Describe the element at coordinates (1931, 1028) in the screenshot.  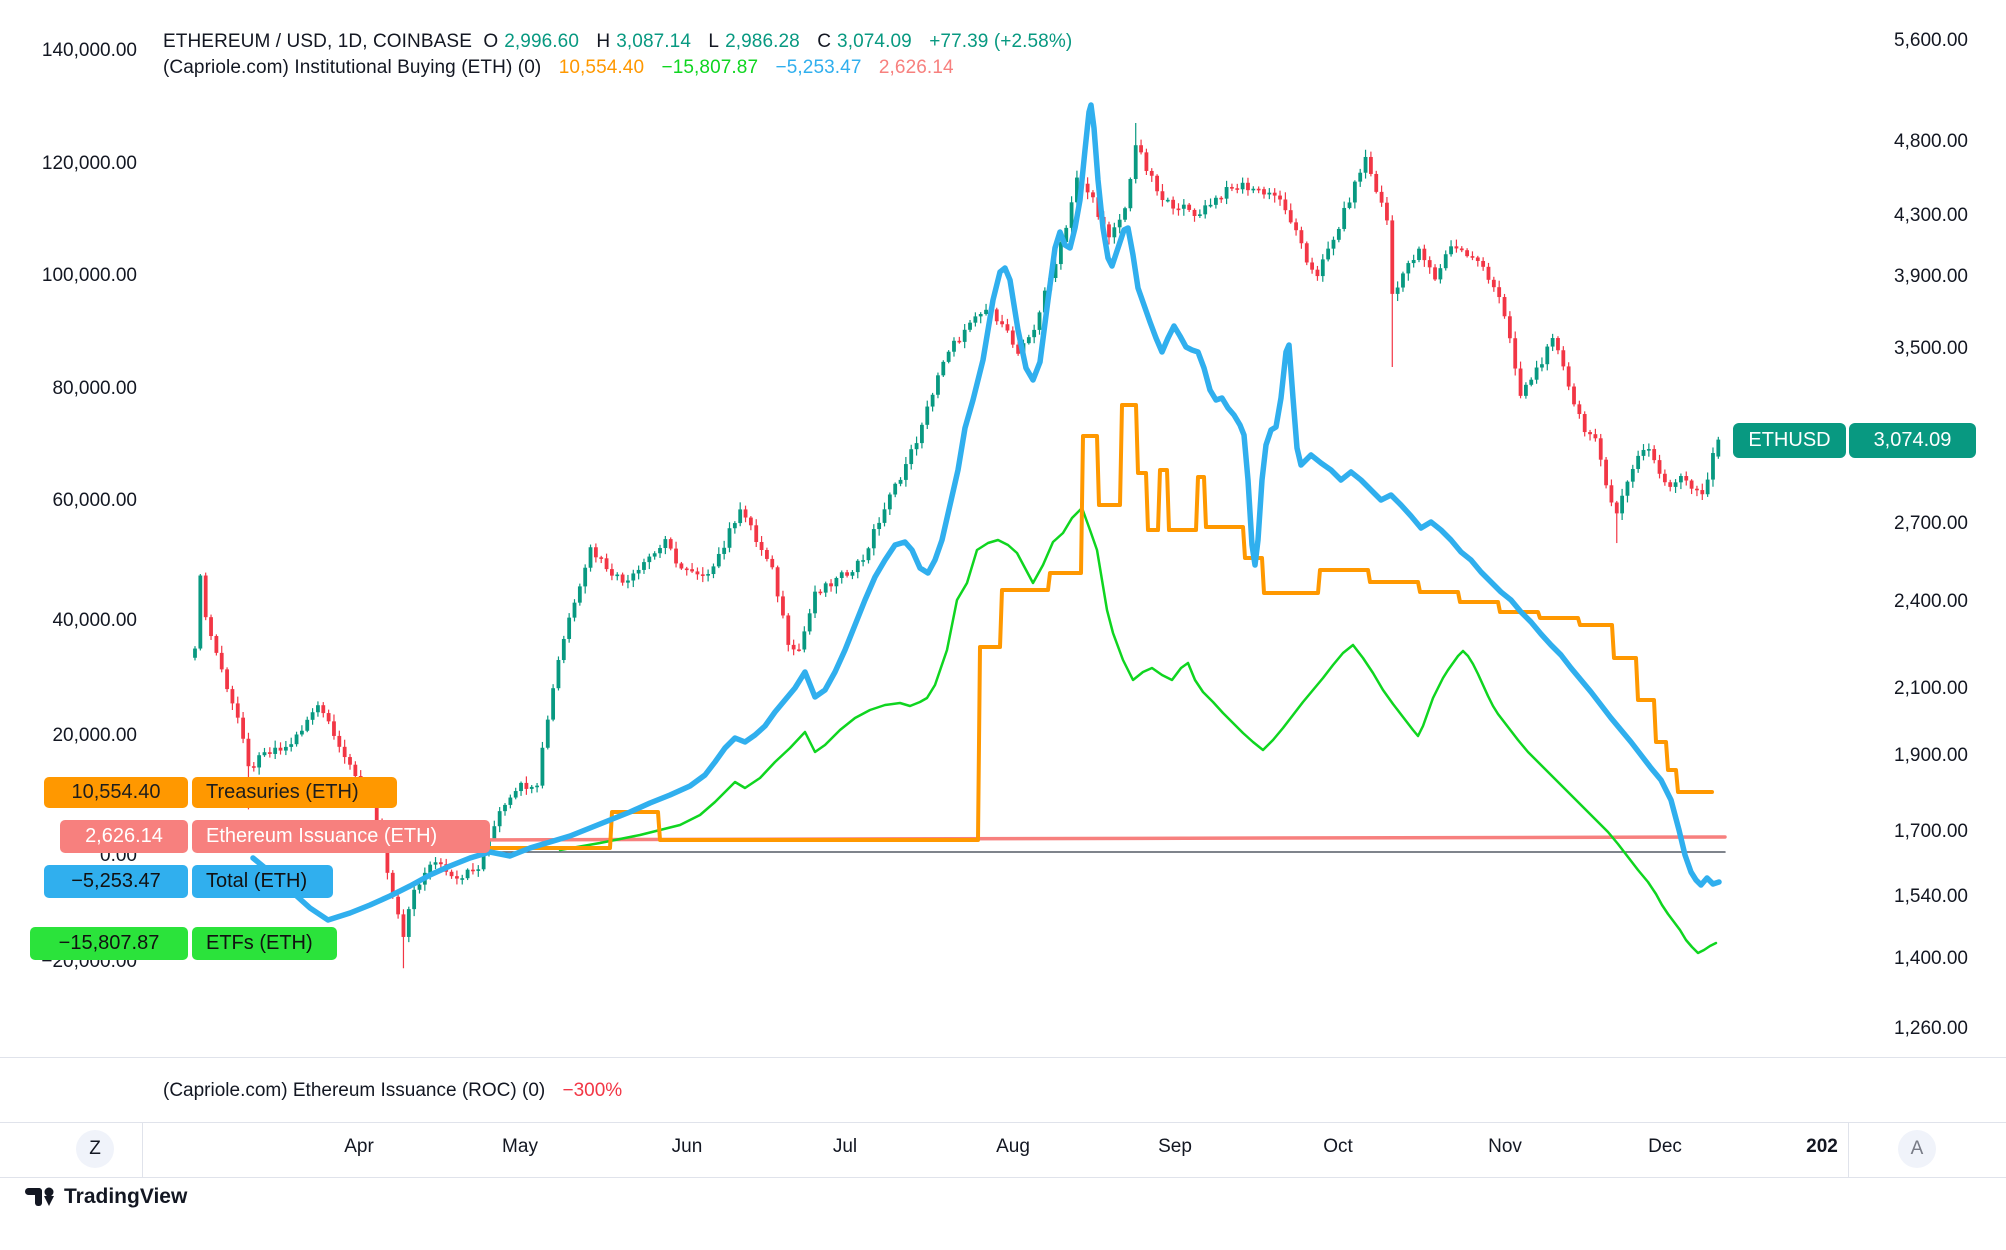
I see `right-axis-label: 1,260.00` at that location.